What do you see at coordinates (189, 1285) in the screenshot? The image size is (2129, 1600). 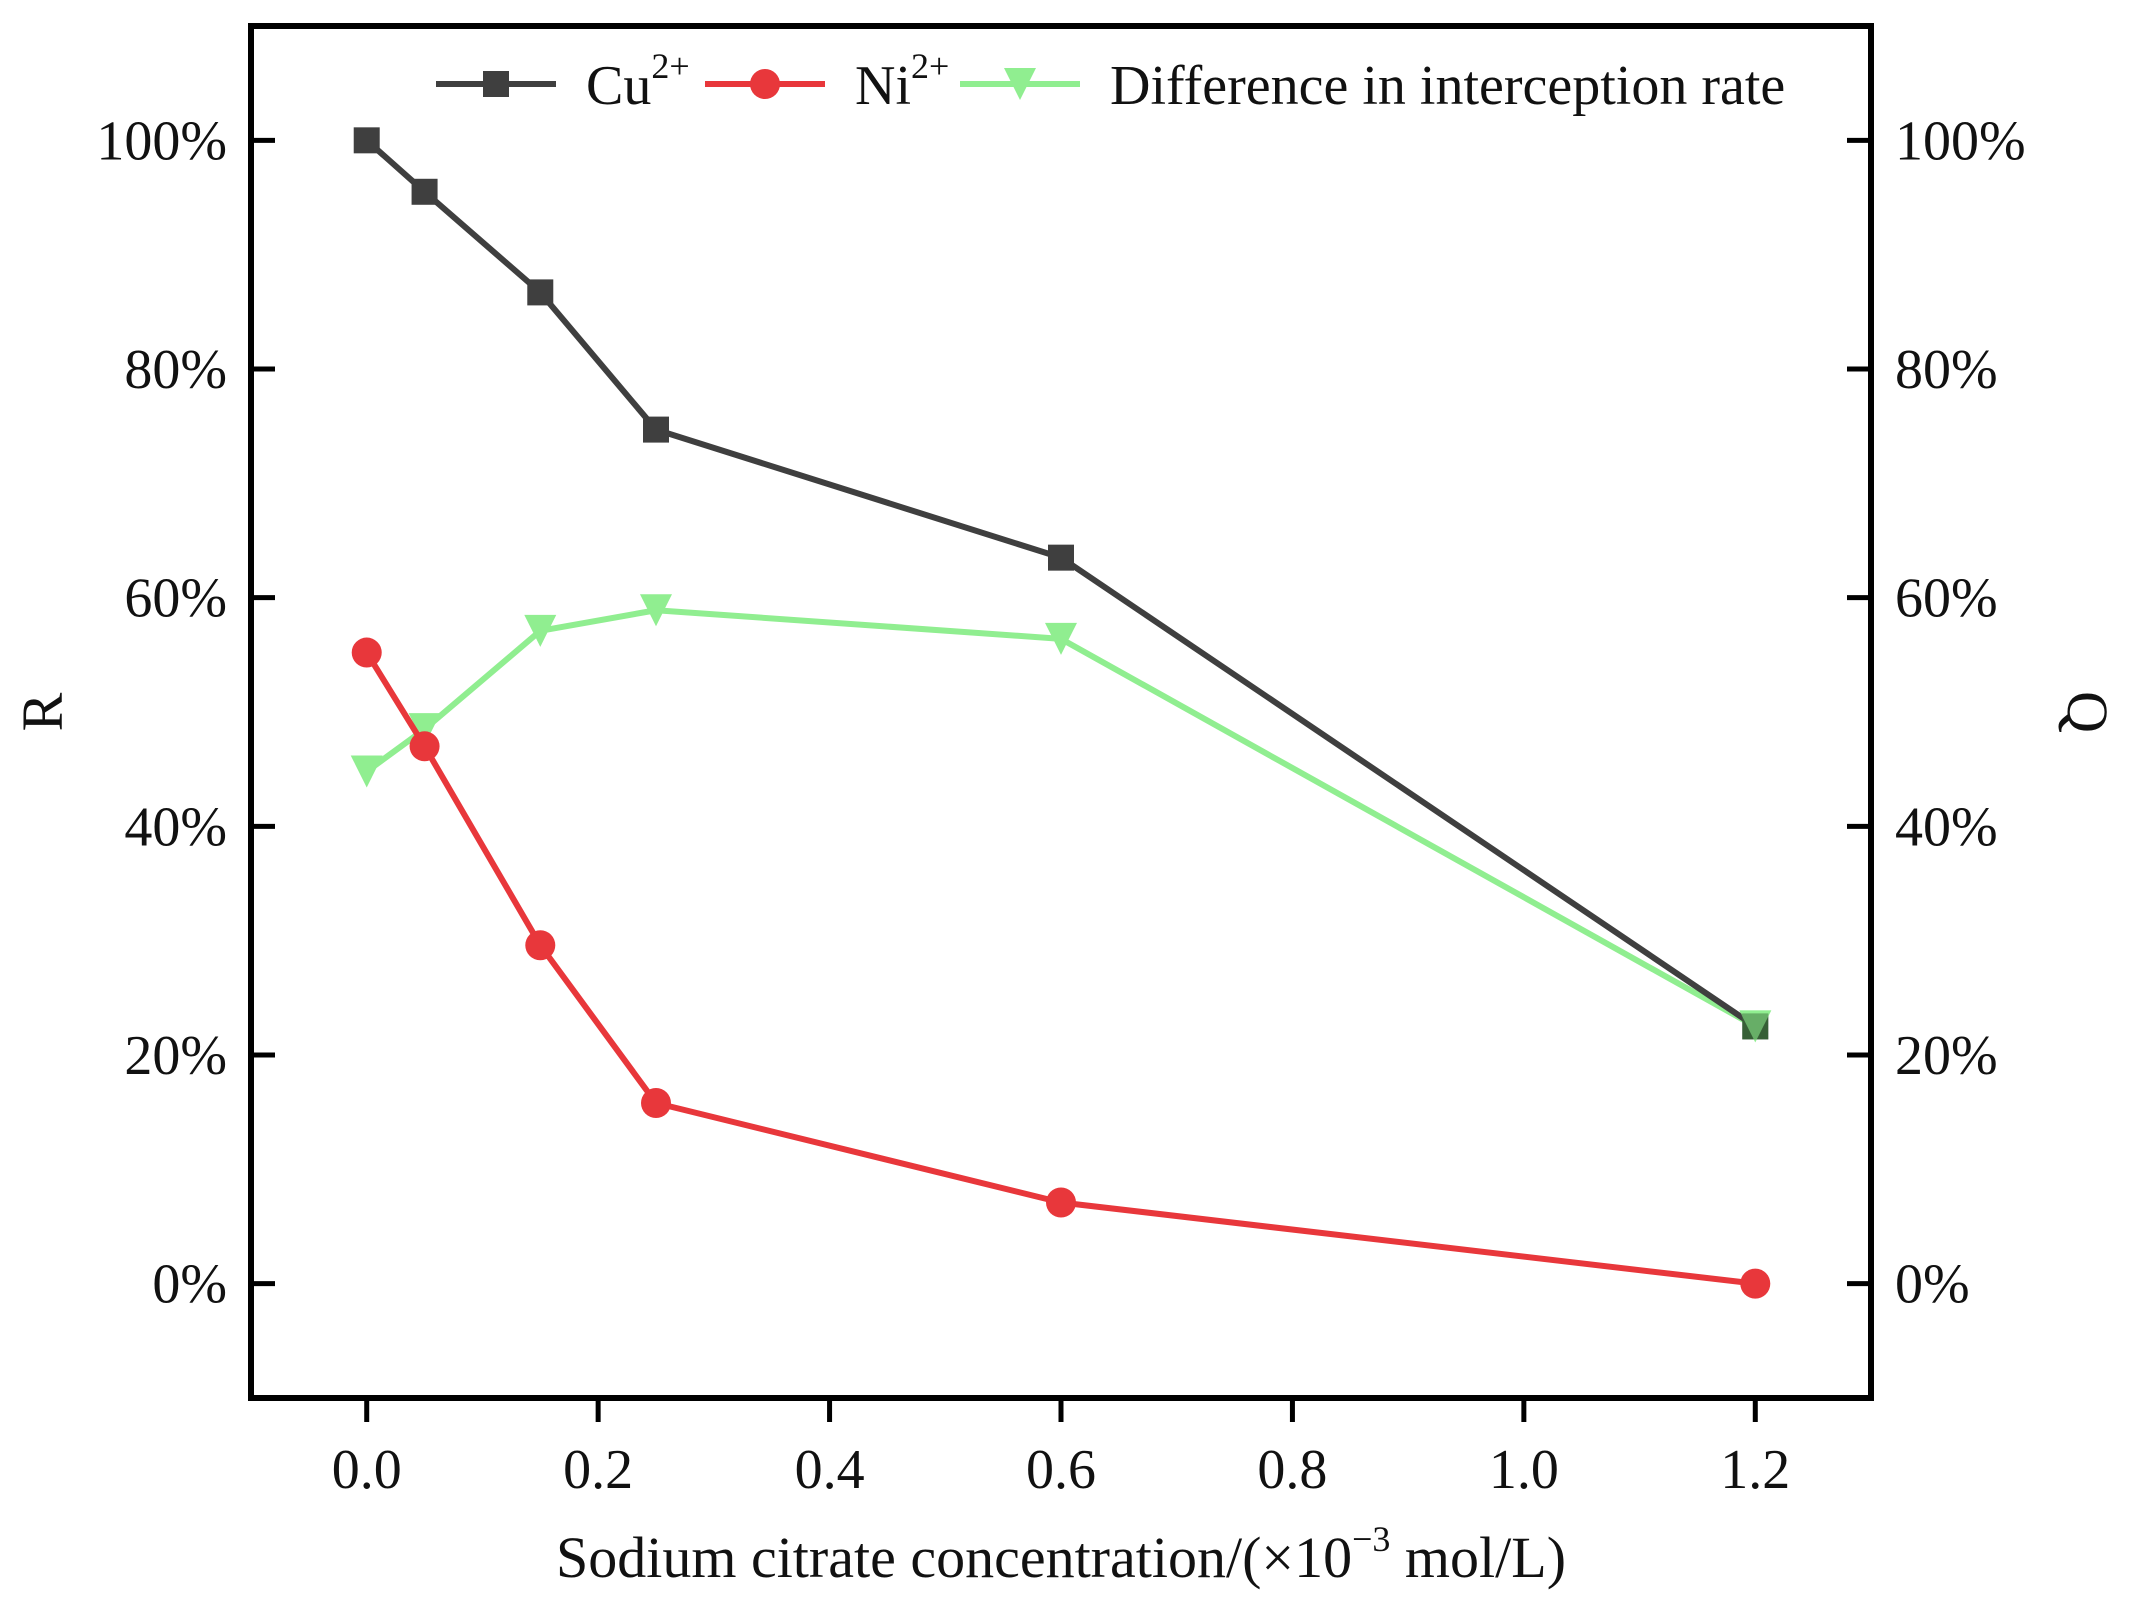 I see `y-tick-label: 0%` at bounding box center [189, 1285].